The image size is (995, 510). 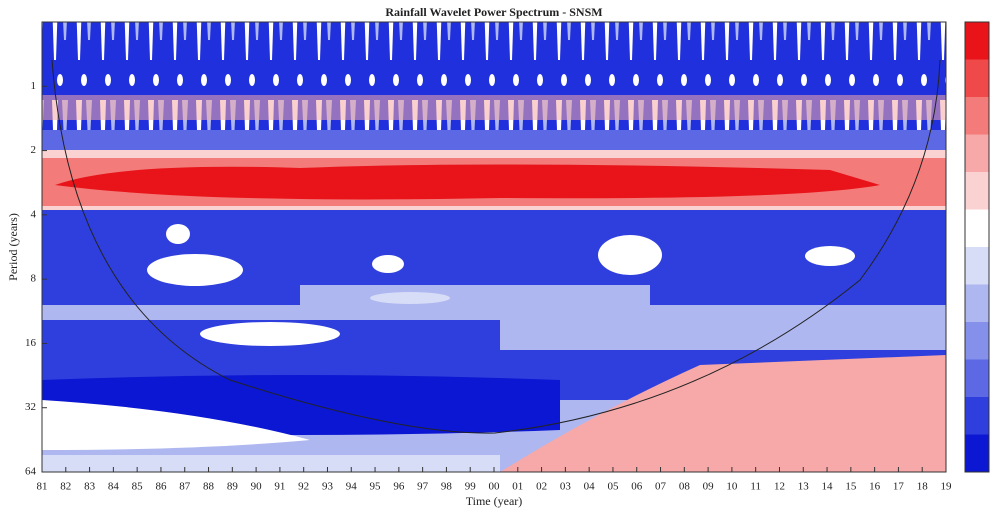 What do you see at coordinates (755, 487) in the screenshot?
I see `x-tick-label: 11` at bounding box center [755, 487].